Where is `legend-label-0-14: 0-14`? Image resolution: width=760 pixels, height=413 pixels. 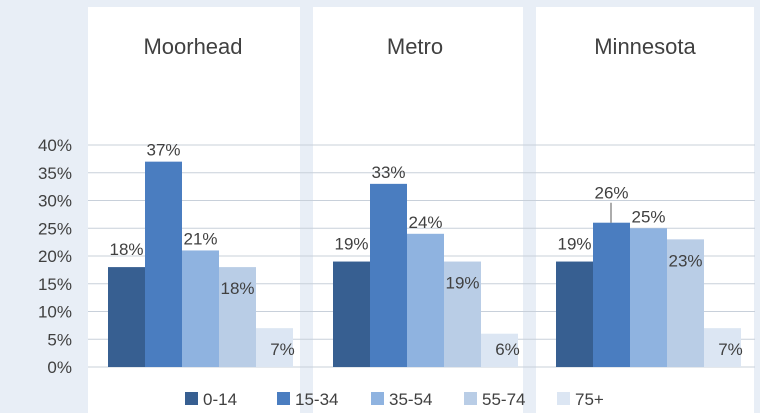
legend-label-0-14: 0-14 is located at coordinates (220, 399).